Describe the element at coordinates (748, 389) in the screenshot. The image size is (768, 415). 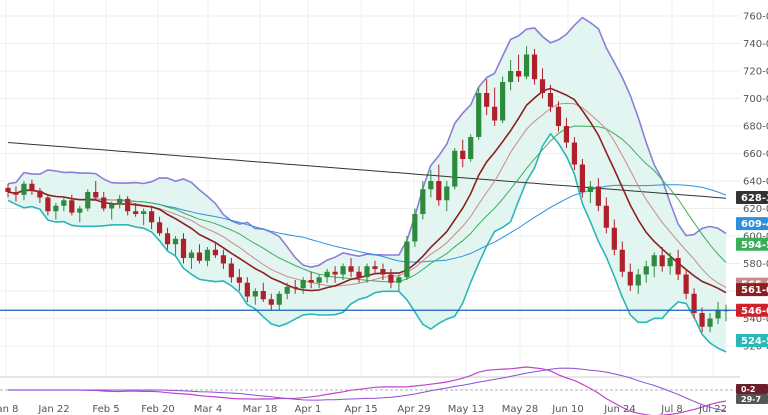
I see `indicator-tag-top-text: 0-2` at that location.